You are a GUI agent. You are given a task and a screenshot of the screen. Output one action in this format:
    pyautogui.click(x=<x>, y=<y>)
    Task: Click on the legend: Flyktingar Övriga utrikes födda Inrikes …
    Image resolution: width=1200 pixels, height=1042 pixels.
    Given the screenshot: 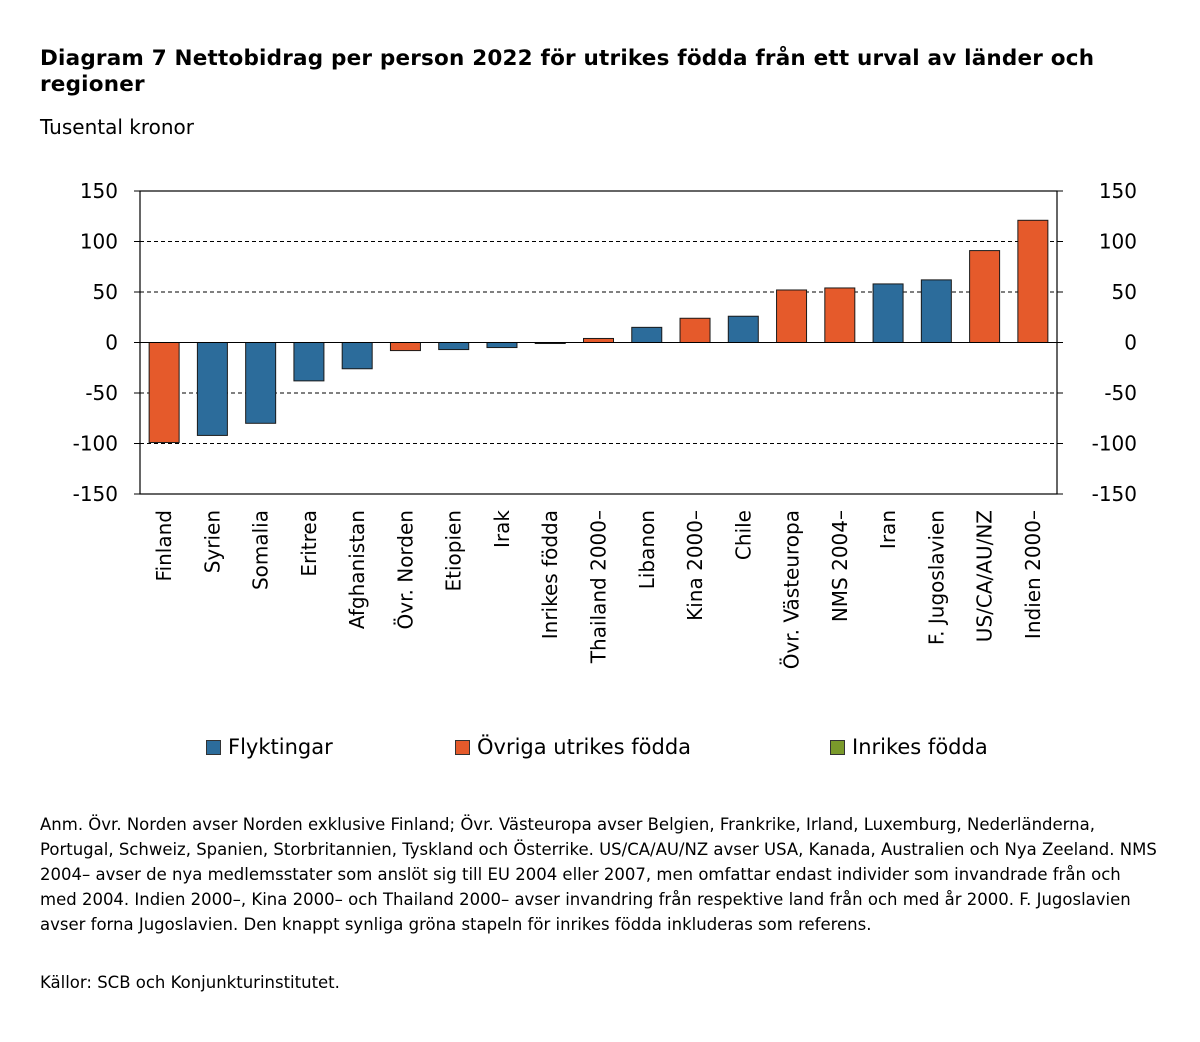 What is the action you would take?
    pyautogui.click(x=600, y=750)
    